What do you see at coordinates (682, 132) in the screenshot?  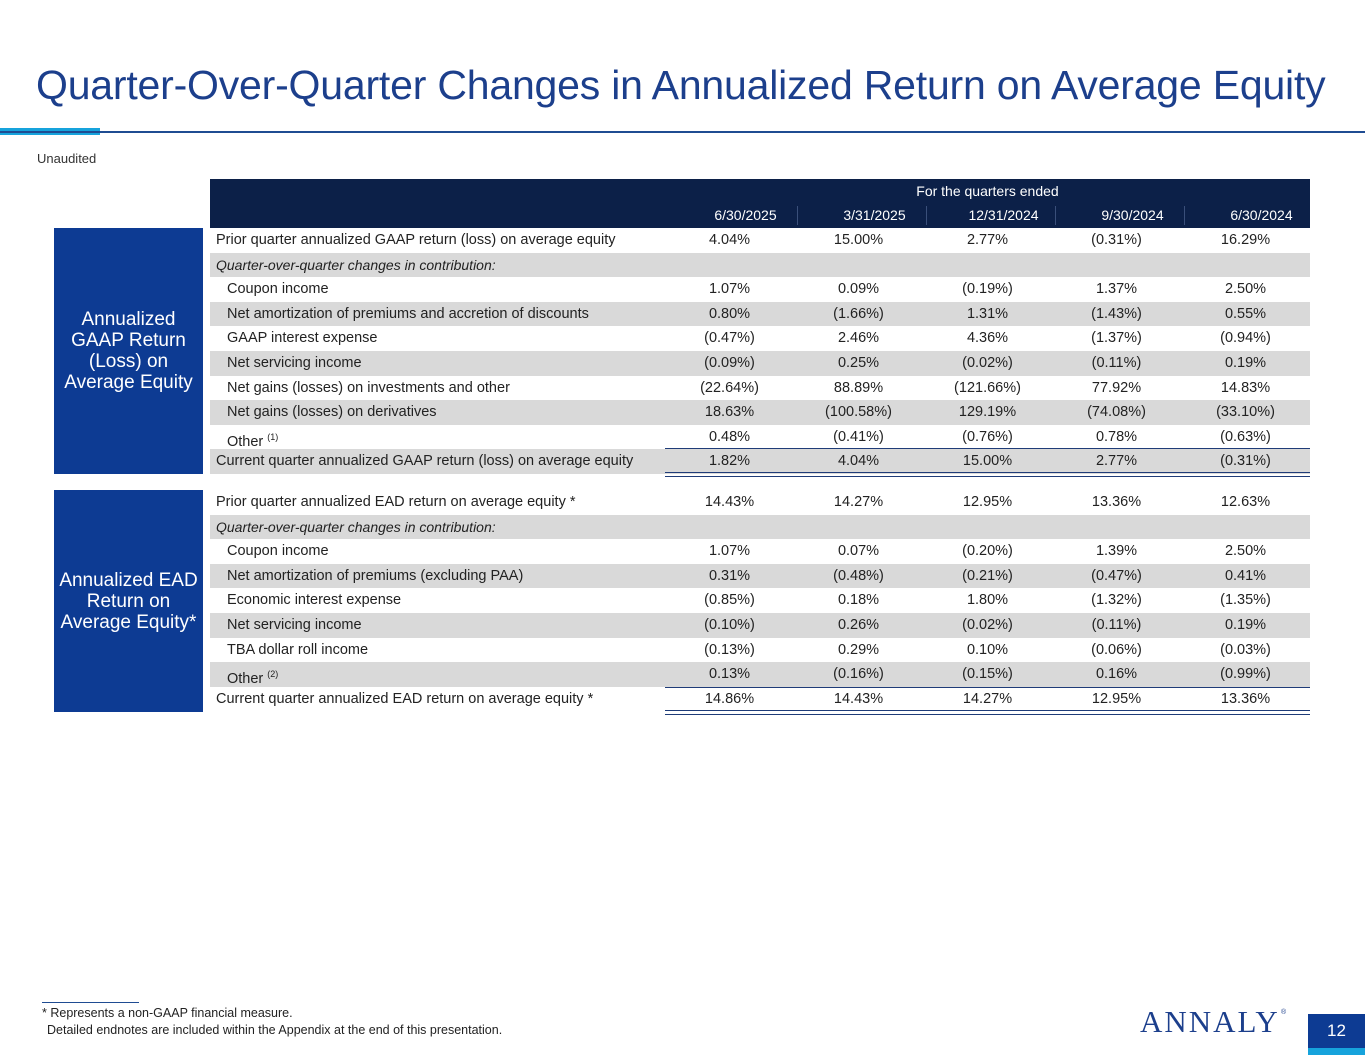 I see `title-rule` at bounding box center [682, 132].